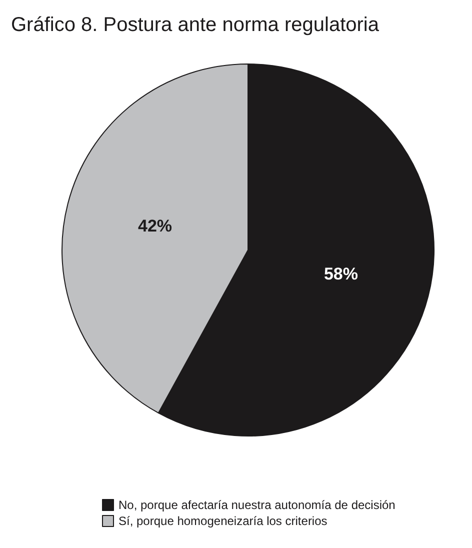 Image resolution: width=472 pixels, height=548 pixels. Describe the element at coordinates (223, 521) in the screenshot. I see `legend-label: Sí, porque homogeneizaría los criterios` at that location.